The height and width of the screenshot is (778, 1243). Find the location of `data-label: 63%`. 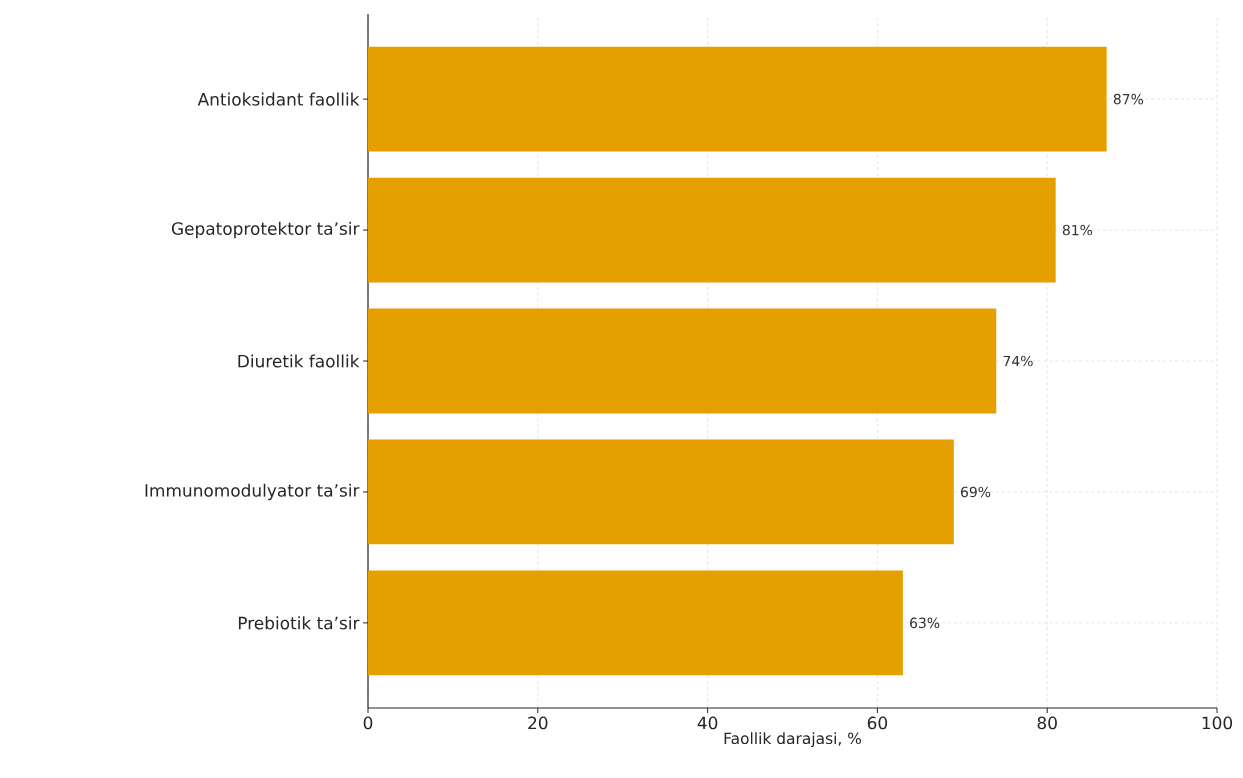

data-label: 63% is located at coordinates (925, 623).